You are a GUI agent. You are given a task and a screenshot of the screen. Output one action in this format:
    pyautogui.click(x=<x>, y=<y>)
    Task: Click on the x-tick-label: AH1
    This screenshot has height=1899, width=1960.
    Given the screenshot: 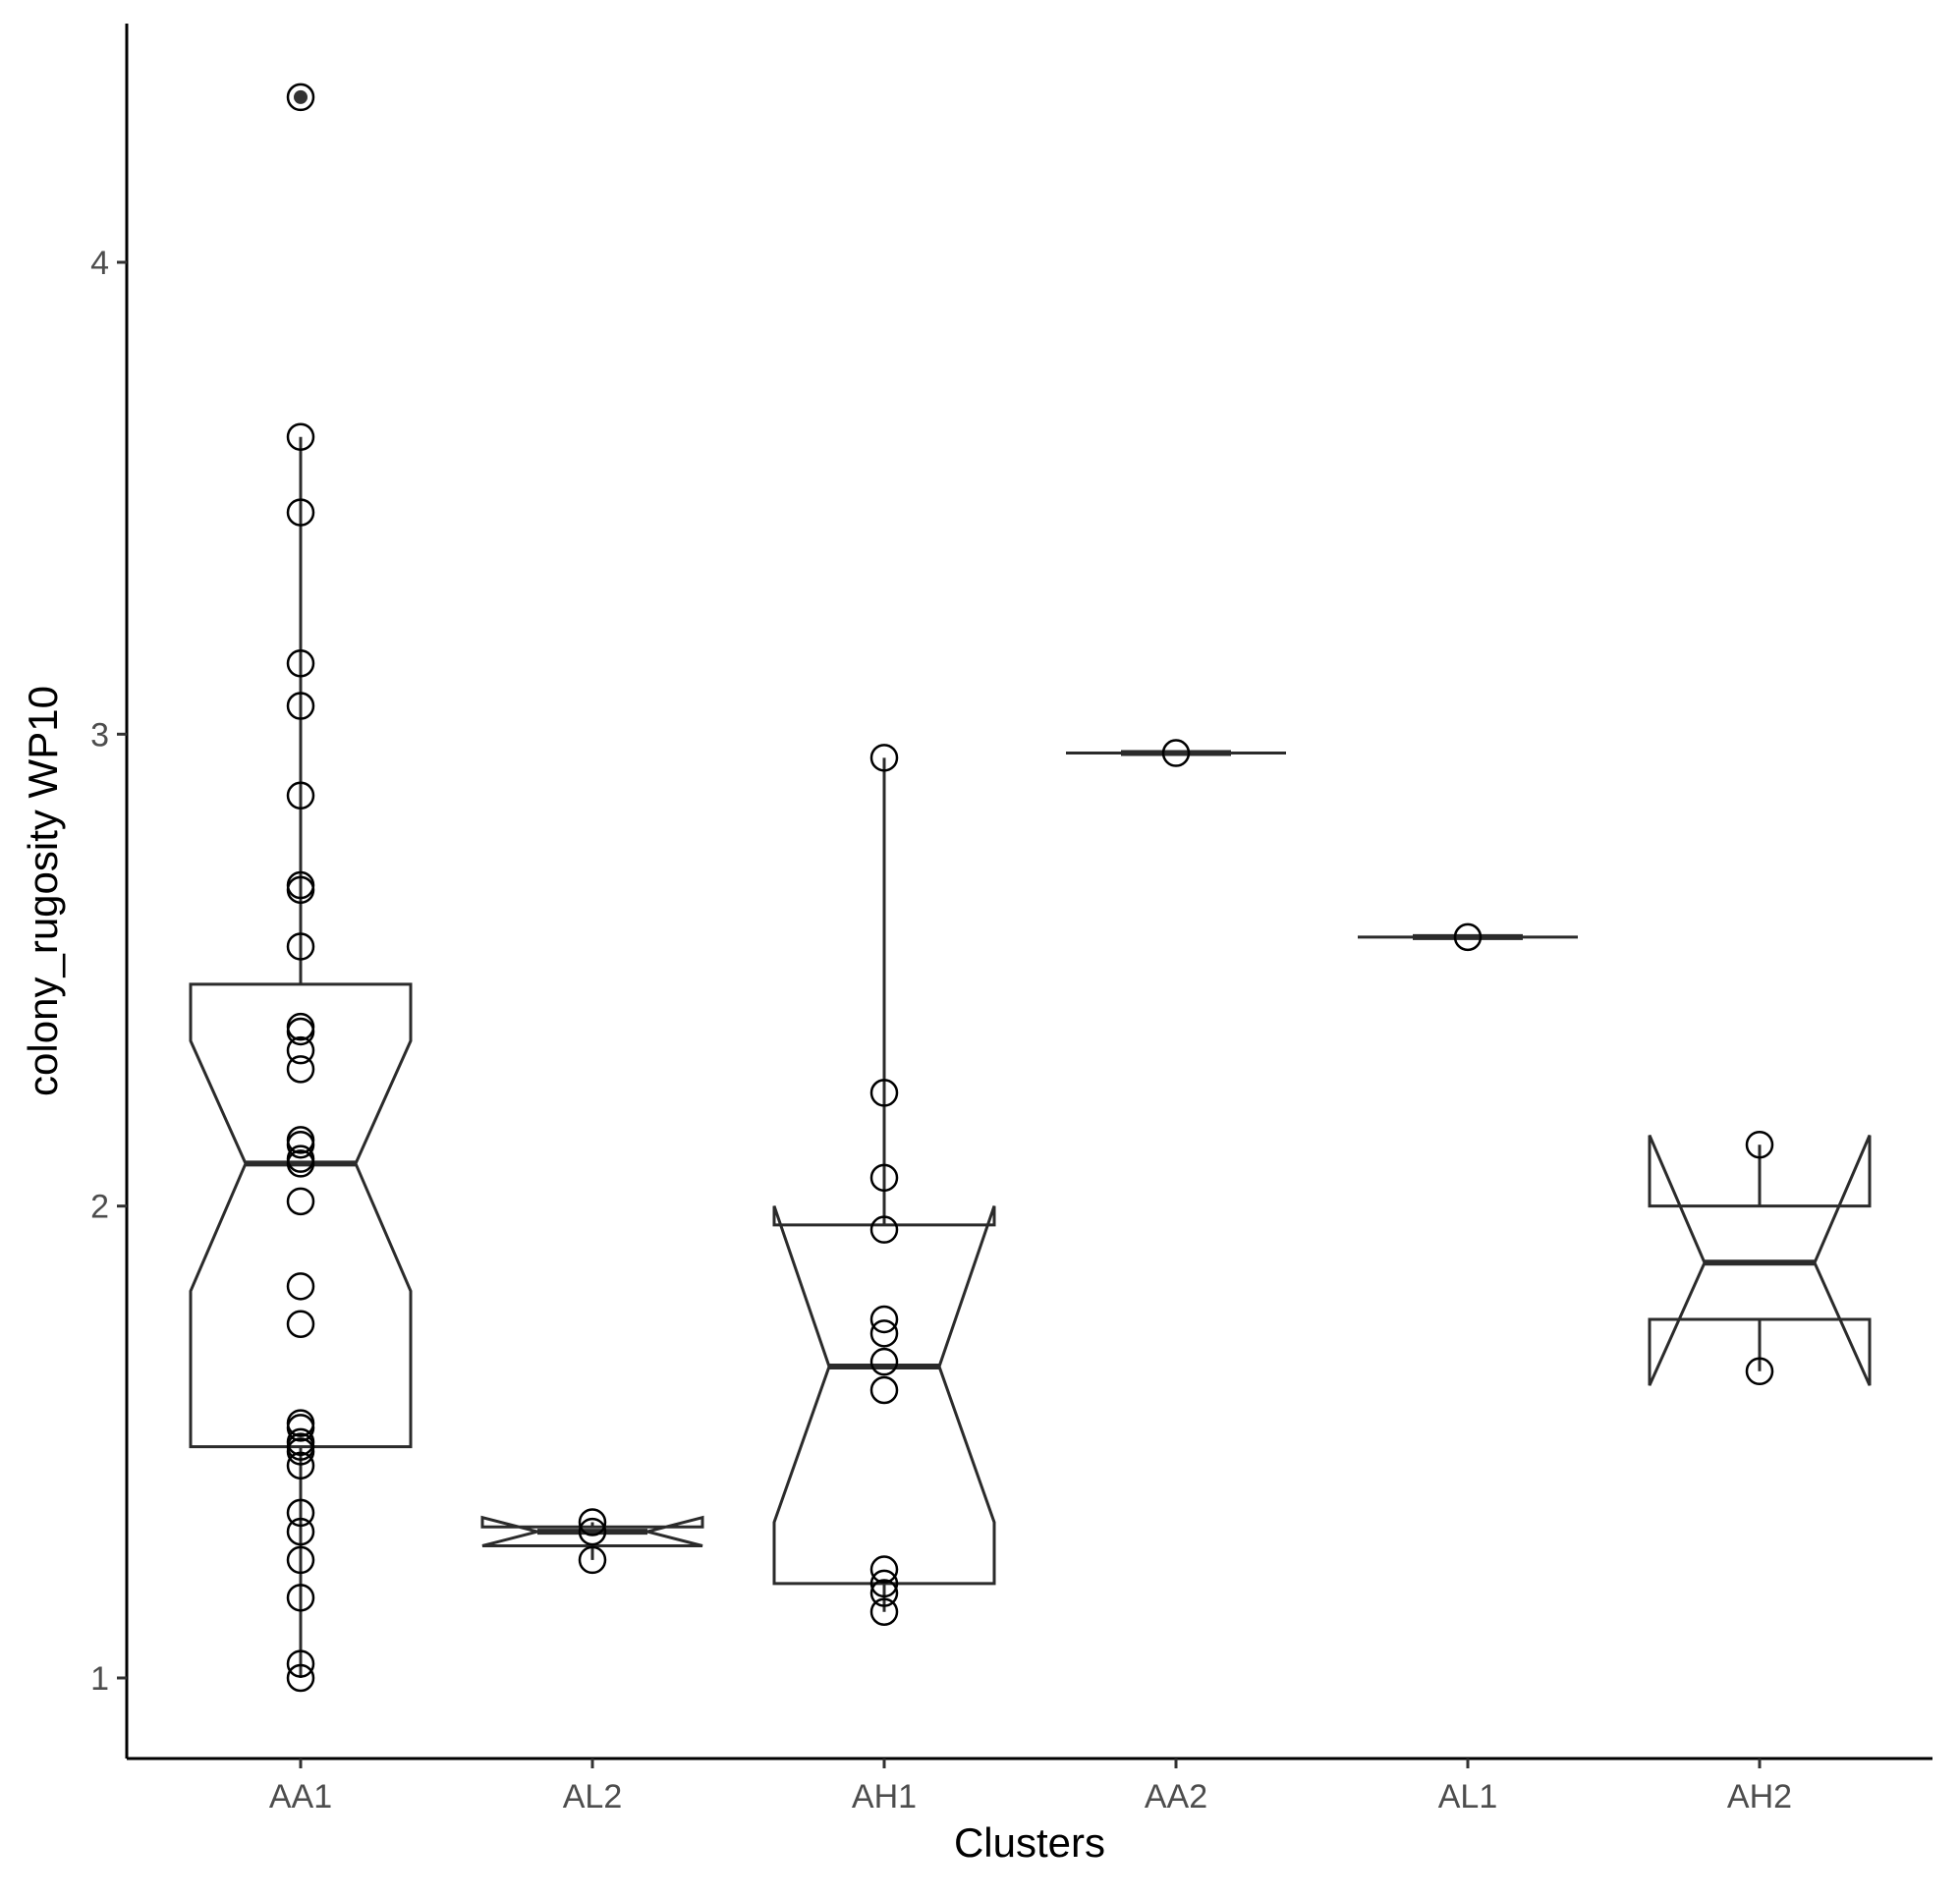 What is the action you would take?
    pyautogui.click(x=884, y=1796)
    